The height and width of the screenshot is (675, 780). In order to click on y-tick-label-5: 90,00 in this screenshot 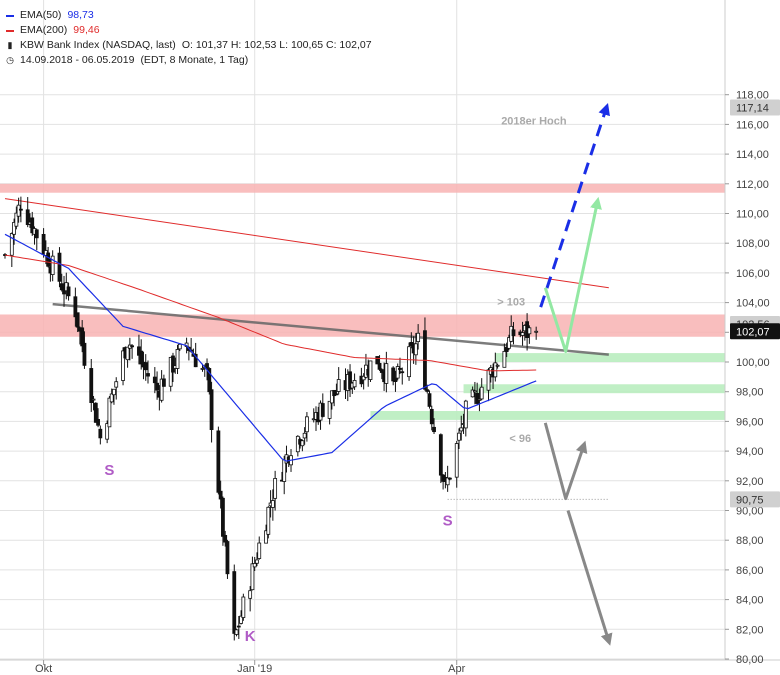, I will do `click(750, 512)`.